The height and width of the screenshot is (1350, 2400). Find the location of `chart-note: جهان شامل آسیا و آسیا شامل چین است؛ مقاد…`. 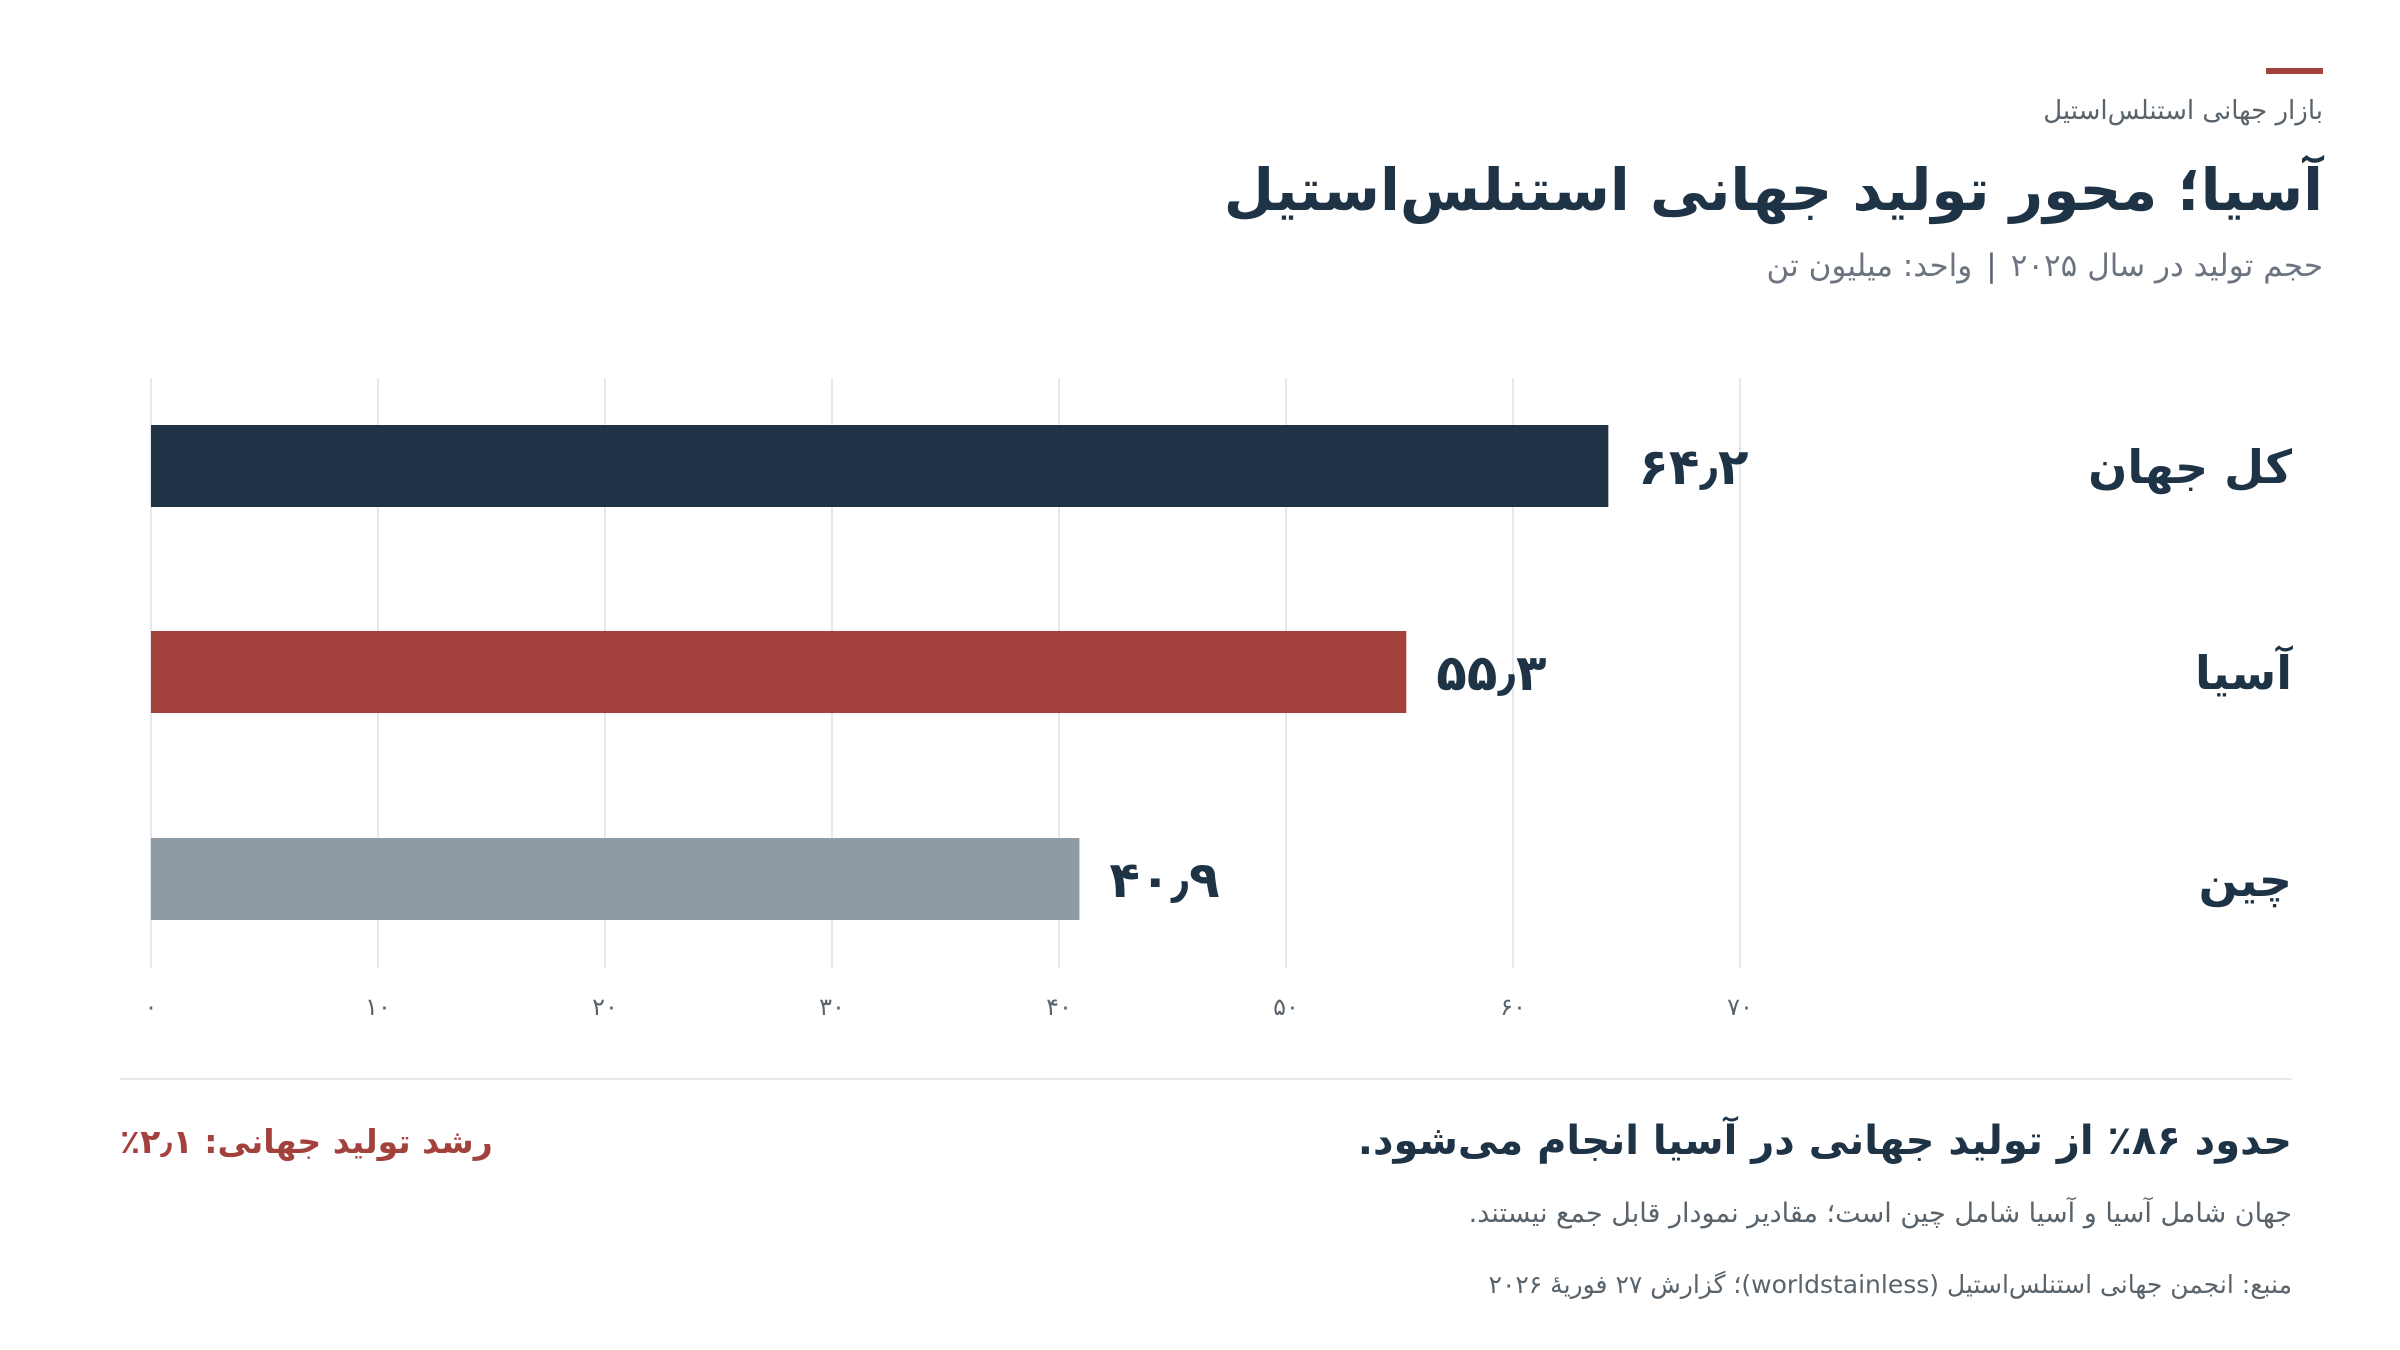

chart-note: جهان شامل آسیا و آسیا شامل چین است؛ مقاد… is located at coordinates (1880, 1213).